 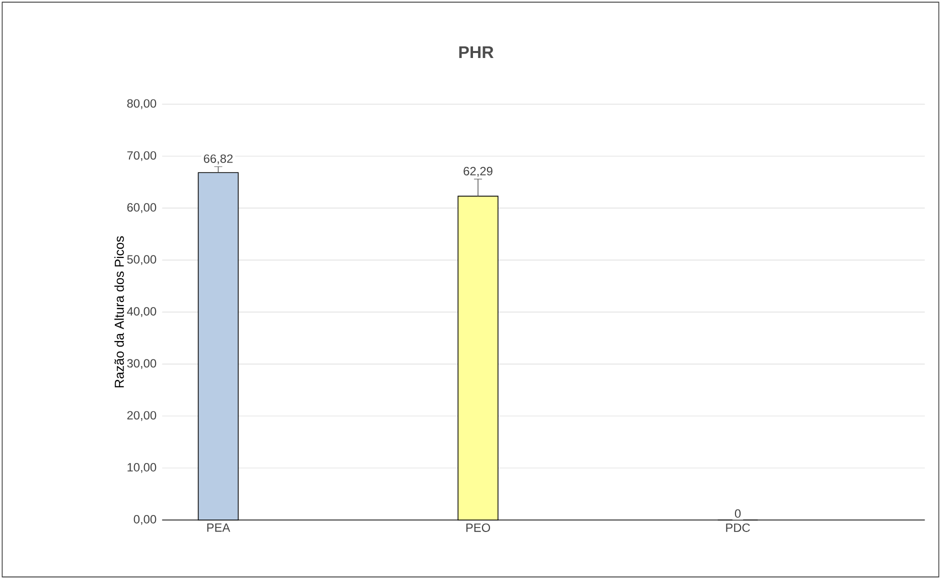 I want to click on y-tick-label: 70,00, so click(x=141, y=156).